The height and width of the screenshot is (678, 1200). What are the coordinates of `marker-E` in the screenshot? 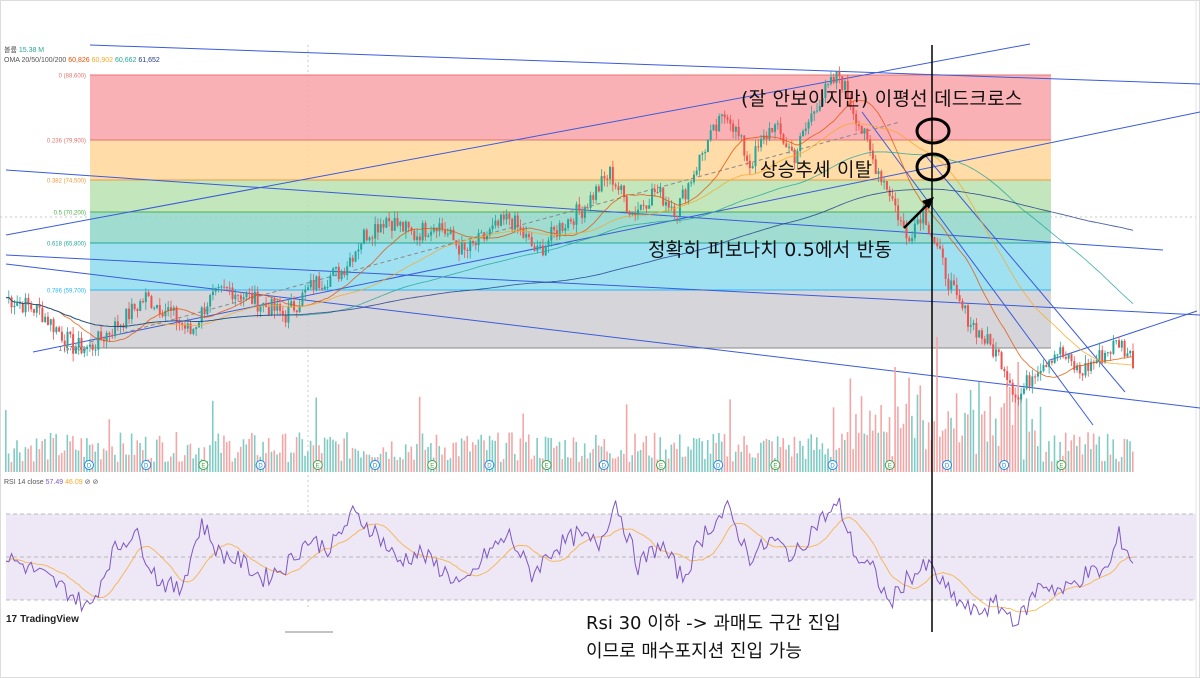 It's located at (889, 465).